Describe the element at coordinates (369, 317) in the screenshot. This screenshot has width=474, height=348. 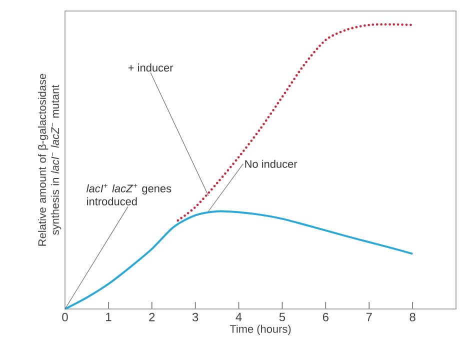
I see `x-tick-label: 7` at that location.